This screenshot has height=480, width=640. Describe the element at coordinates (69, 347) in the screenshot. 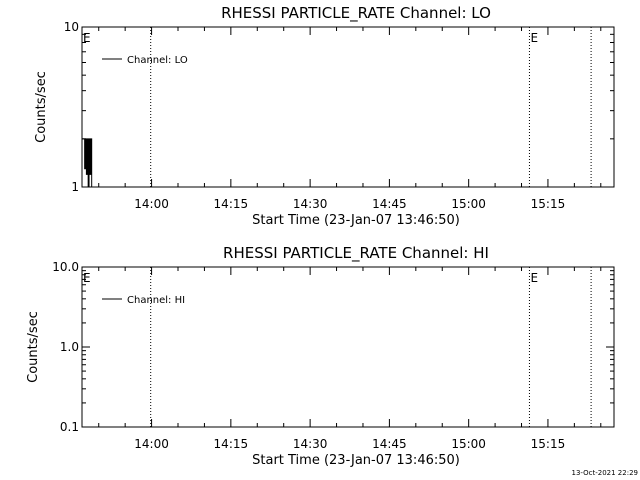

I see `y-tick-label: 1.0` at that location.